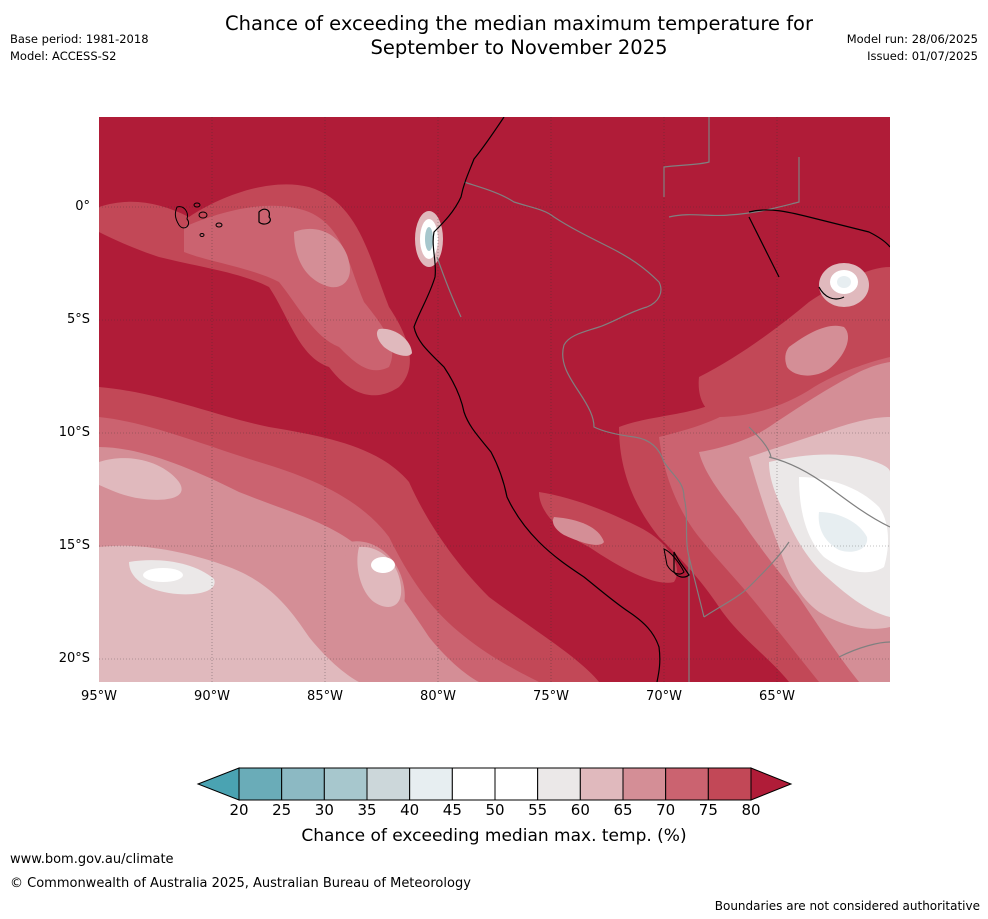 This screenshot has height=919, width=988. I want to click on meta-left: Base period: 1981-2018 Model: ACCESS-S2, so click(79, 48).